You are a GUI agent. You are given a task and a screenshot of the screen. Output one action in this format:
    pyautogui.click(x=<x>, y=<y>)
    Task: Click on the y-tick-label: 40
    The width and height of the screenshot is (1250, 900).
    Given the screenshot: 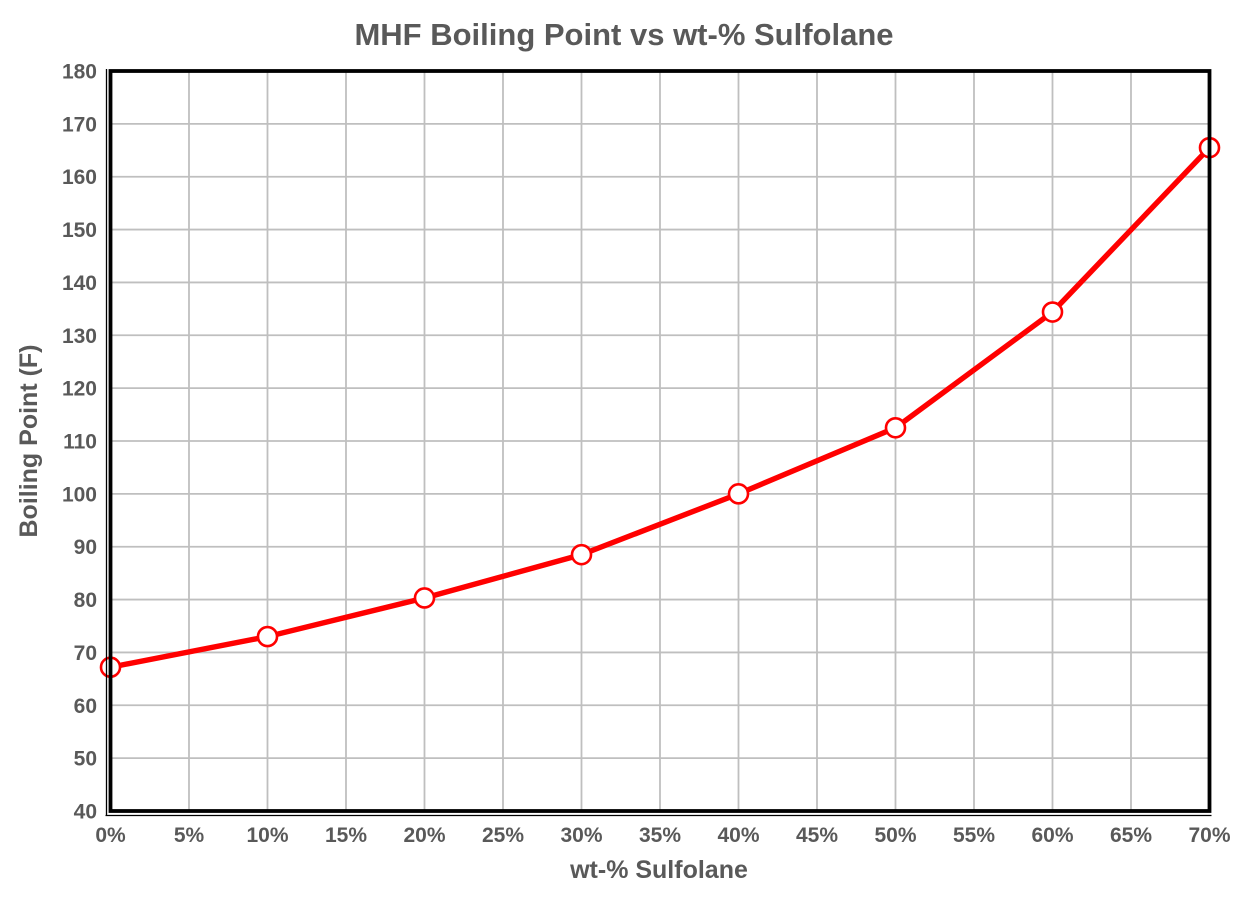 What is the action you would take?
    pyautogui.click(x=85, y=812)
    